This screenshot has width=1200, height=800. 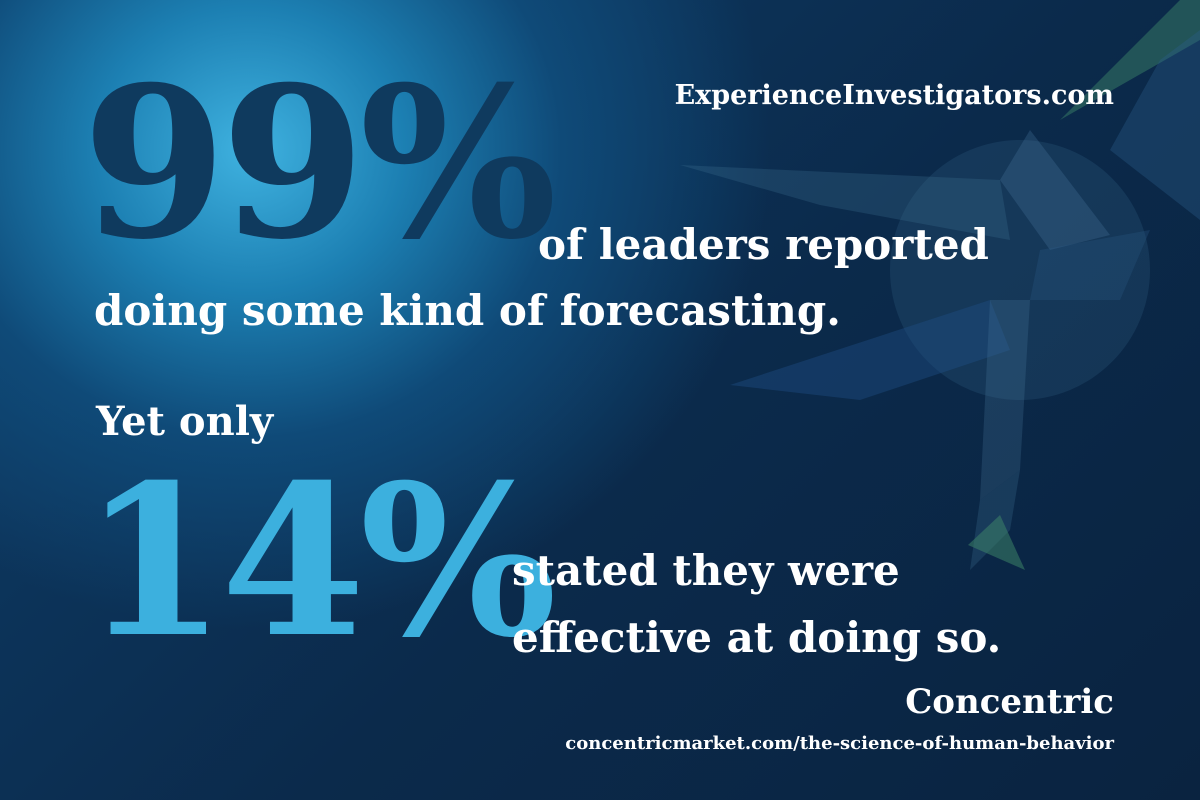 I want to click on stat1-percent: 99%, so click(x=319, y=164).